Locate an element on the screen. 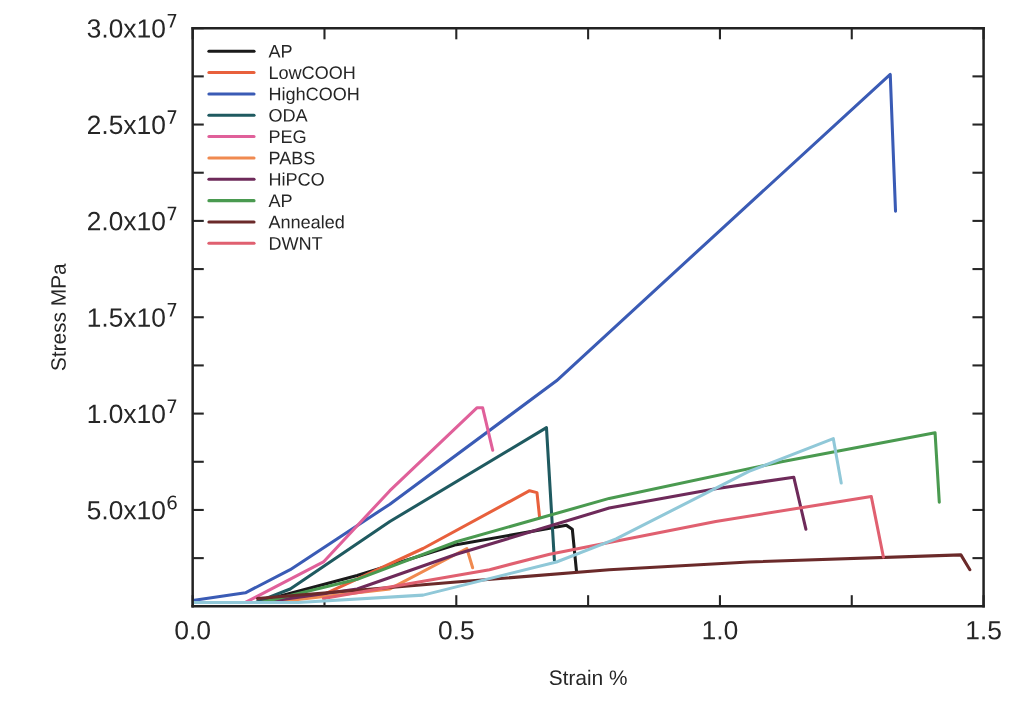  y-tick-label: 3.0x10$^{7}$ is located at coordinates (132, 26).